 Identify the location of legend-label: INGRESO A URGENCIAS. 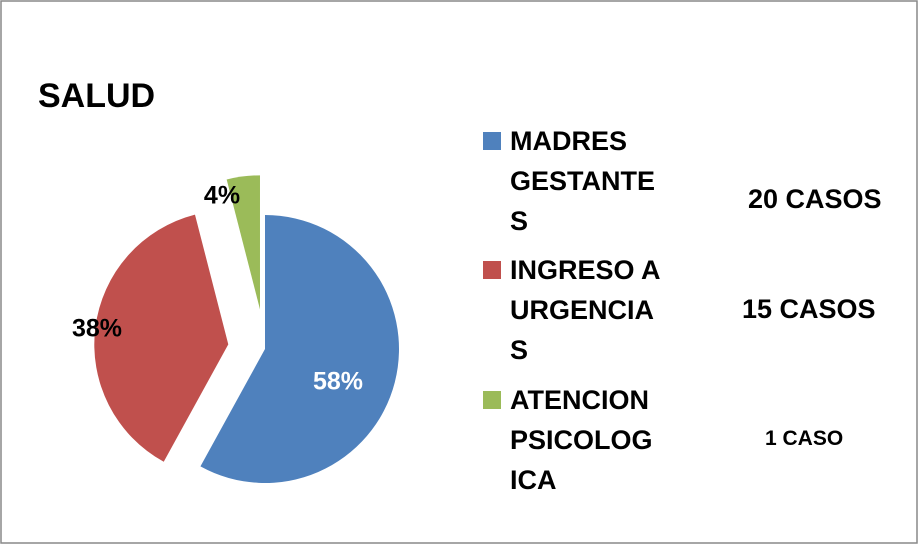
(585, 310).